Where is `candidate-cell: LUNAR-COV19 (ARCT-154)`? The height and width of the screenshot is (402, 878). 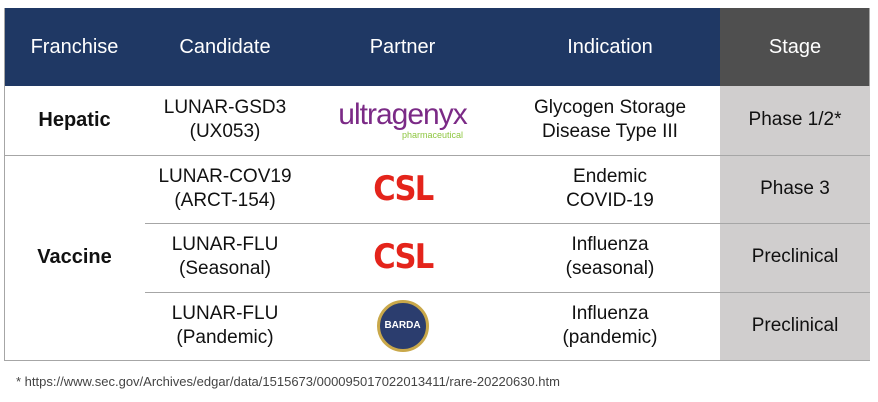 candidate-cell: LUNAR-COV19 (ARCT-154) is located at coordinates (225, 189).